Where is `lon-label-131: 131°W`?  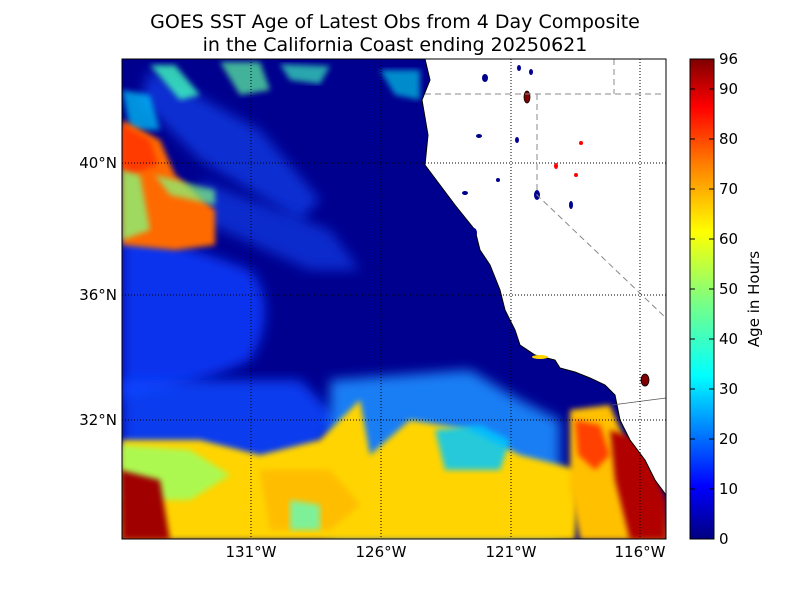 lon-label-131: 131°W is located at coordinates (251, 552).